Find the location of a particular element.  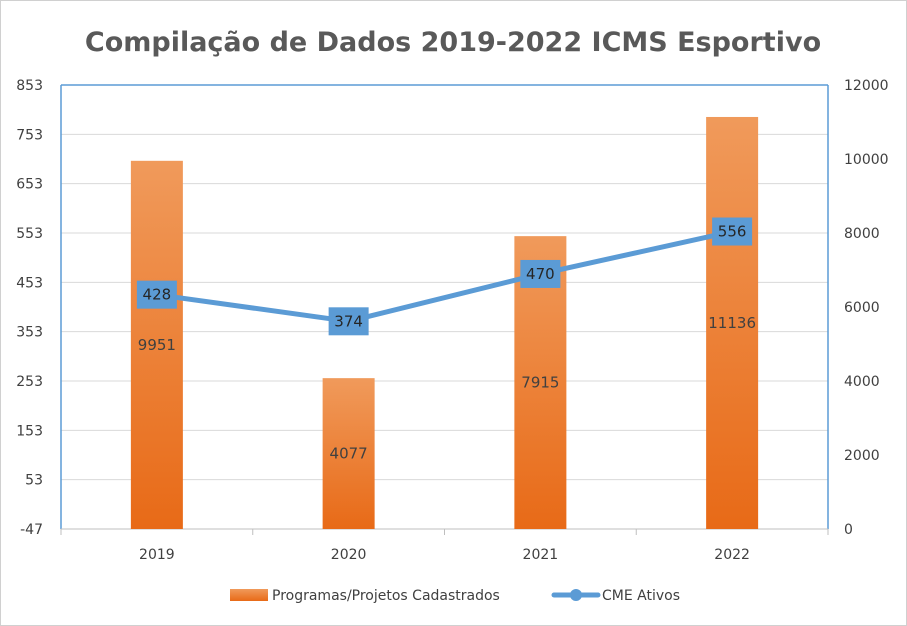

legend: Programas/Projetos Cadastrados CME Ativos is located at coordinates (455, 596).